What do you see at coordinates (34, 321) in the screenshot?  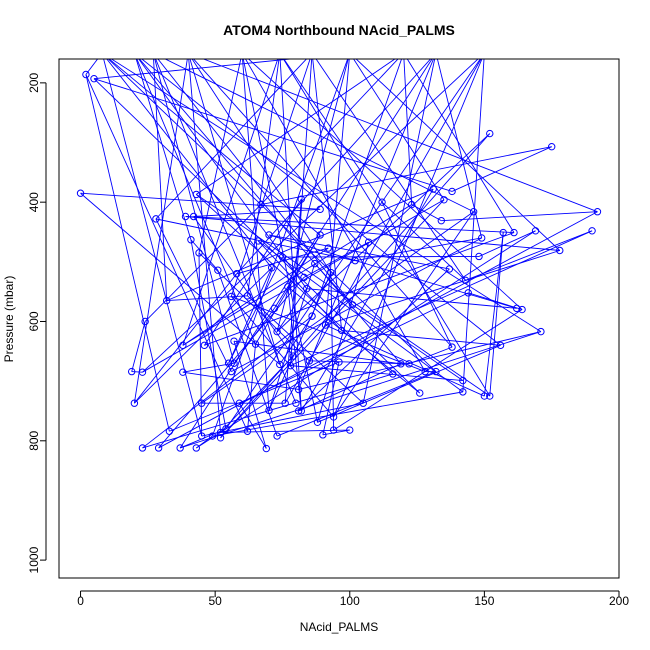 I see `y-tick-label: 600` at bounding box center [34, 321].